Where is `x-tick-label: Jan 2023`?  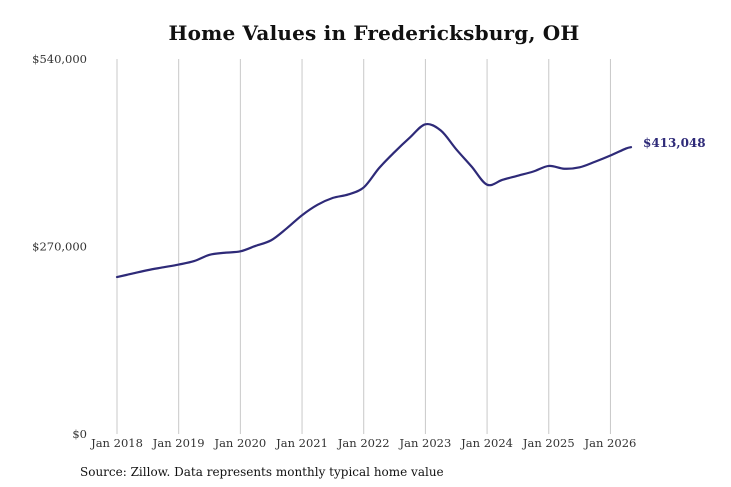
x-tick-label: Jan 2023 is located at coordinates (425, 443).